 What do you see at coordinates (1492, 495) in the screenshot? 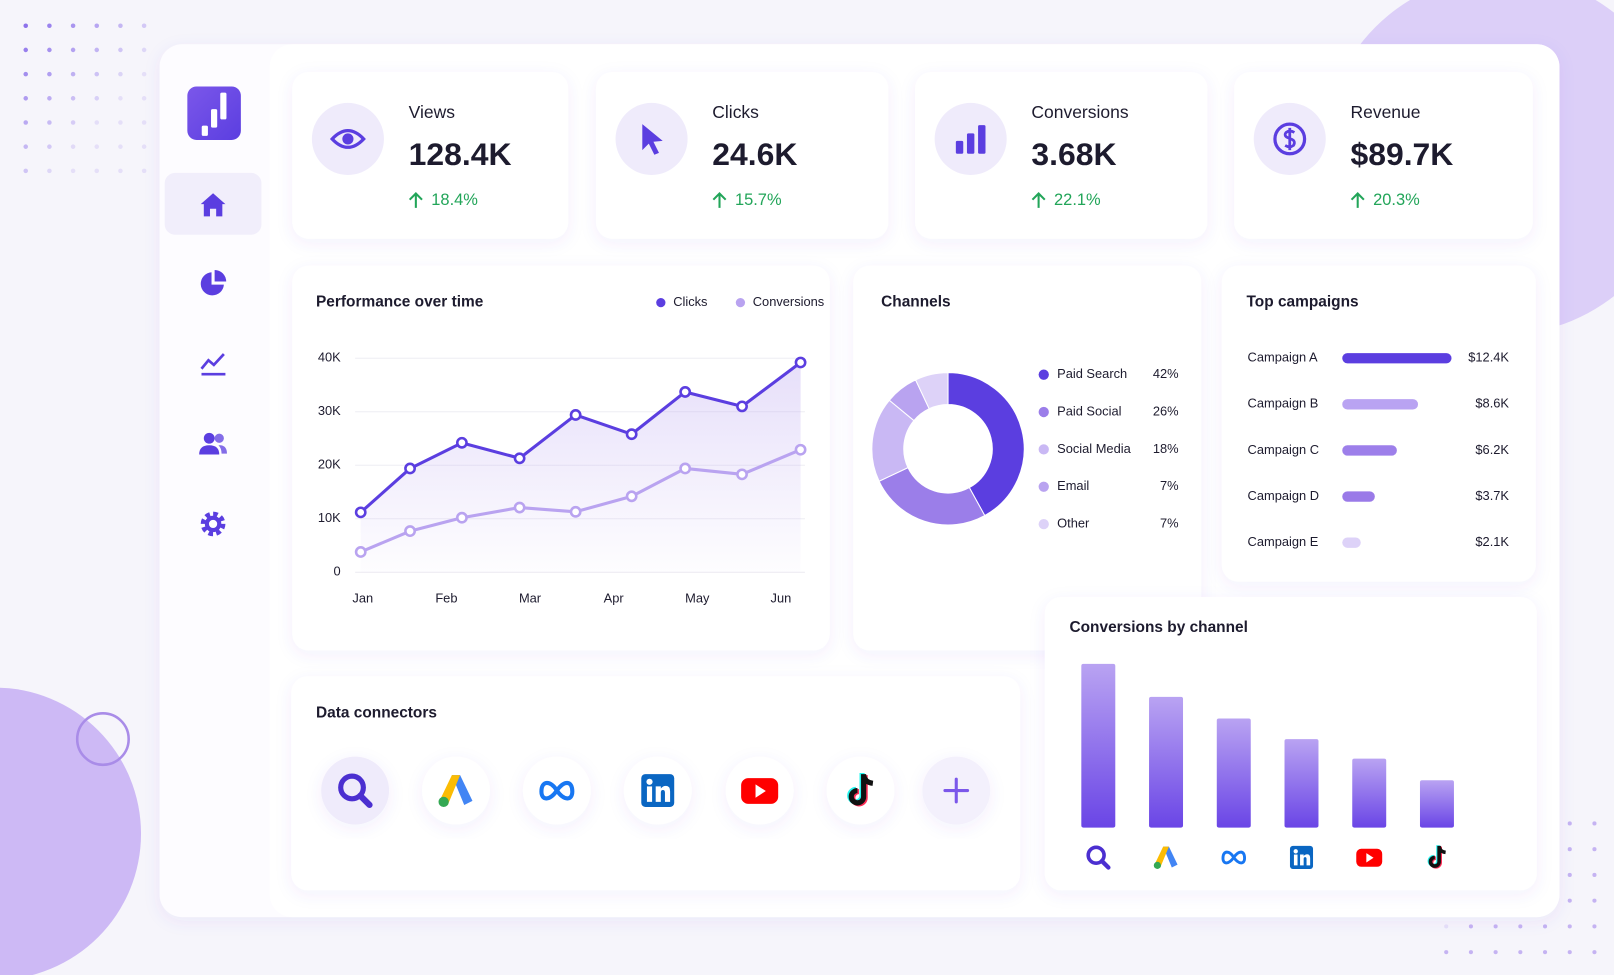
I see `value-label: $3.7K` at bounding box center [1492, 495].